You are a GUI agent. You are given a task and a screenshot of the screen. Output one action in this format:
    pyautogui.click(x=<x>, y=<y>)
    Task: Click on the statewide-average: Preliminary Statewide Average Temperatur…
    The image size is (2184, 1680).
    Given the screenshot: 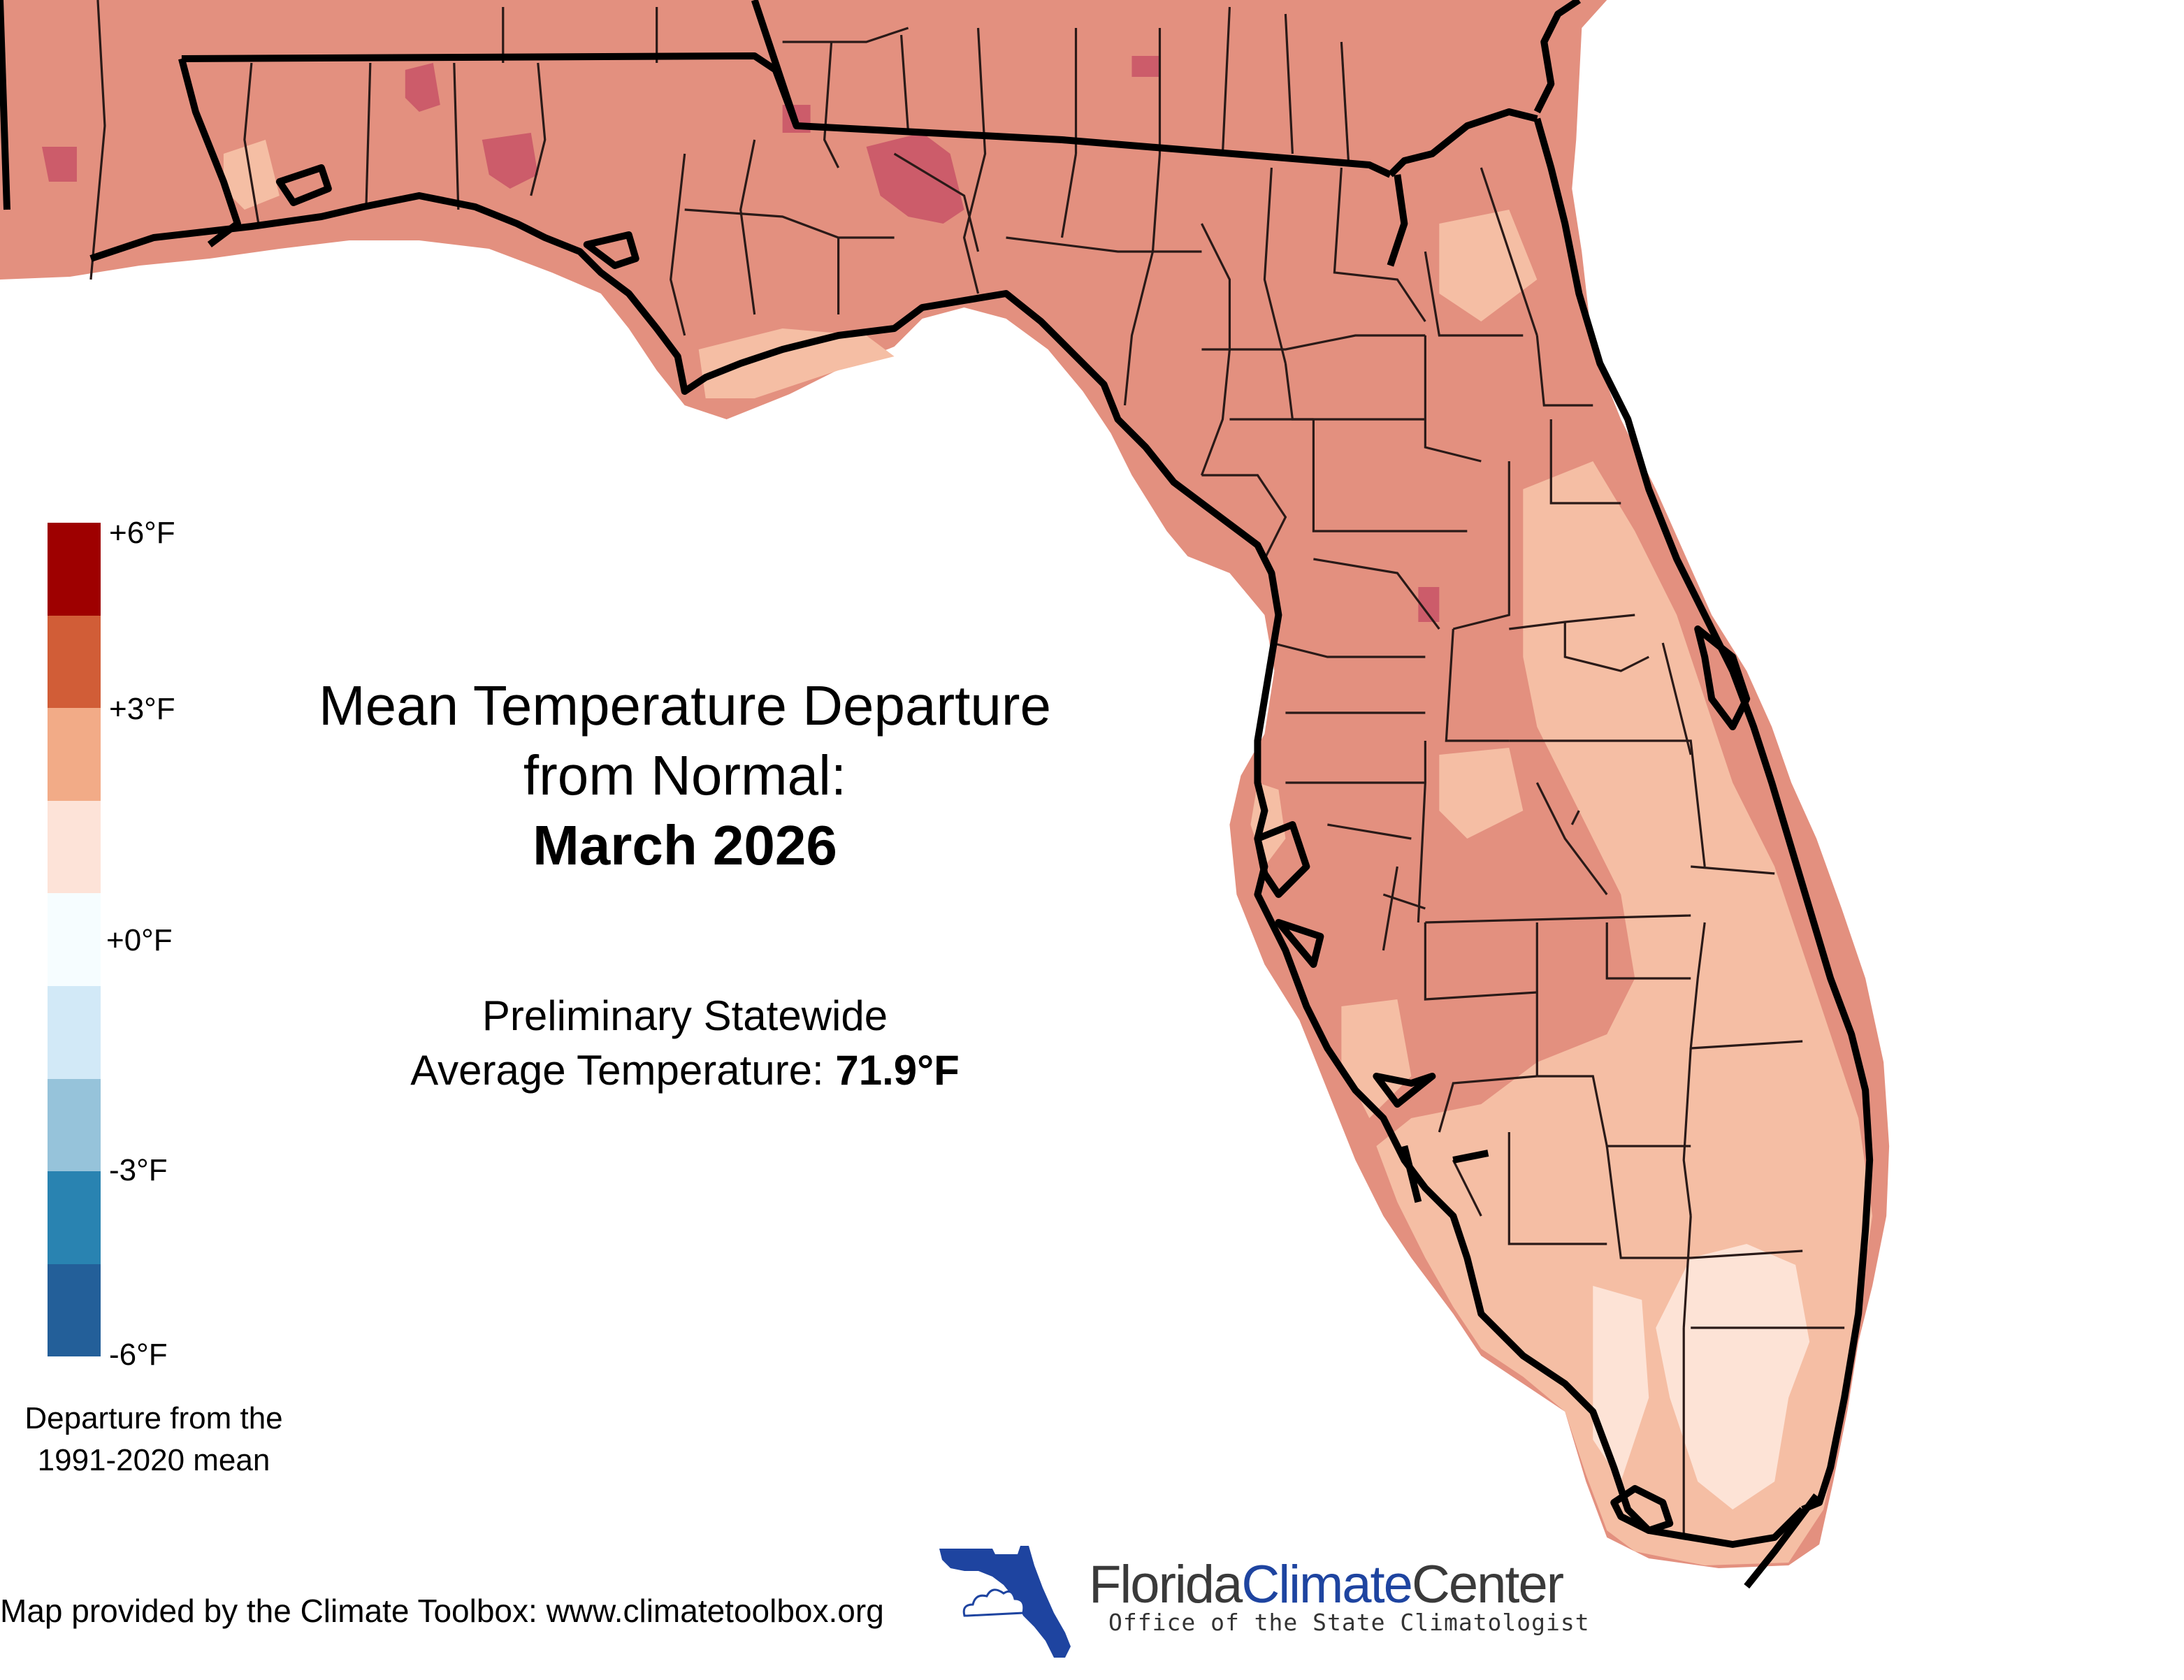 What is the action you would take?
    pyautogui.click(x=685, y=1043)
    